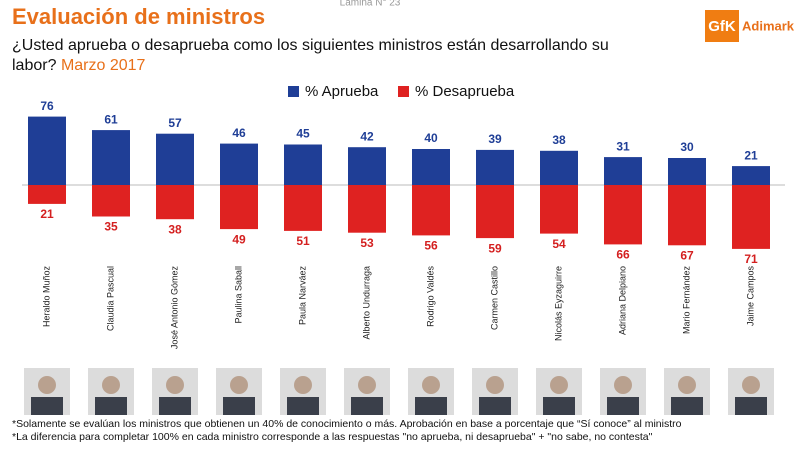  I want to click on legend-label: % Desaprueba, so click(465, 91).